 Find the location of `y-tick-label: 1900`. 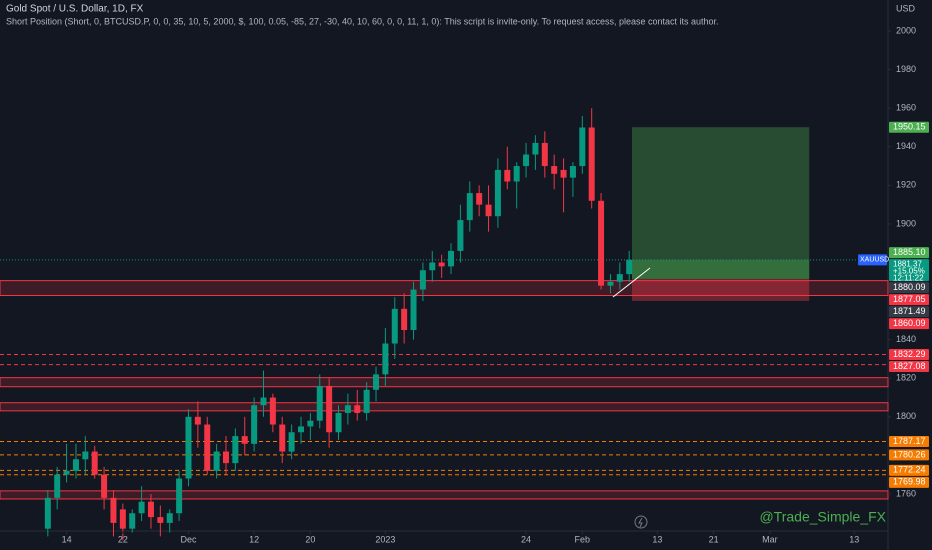

y-tick-label: 1900 is located at coordinates (906, 223).